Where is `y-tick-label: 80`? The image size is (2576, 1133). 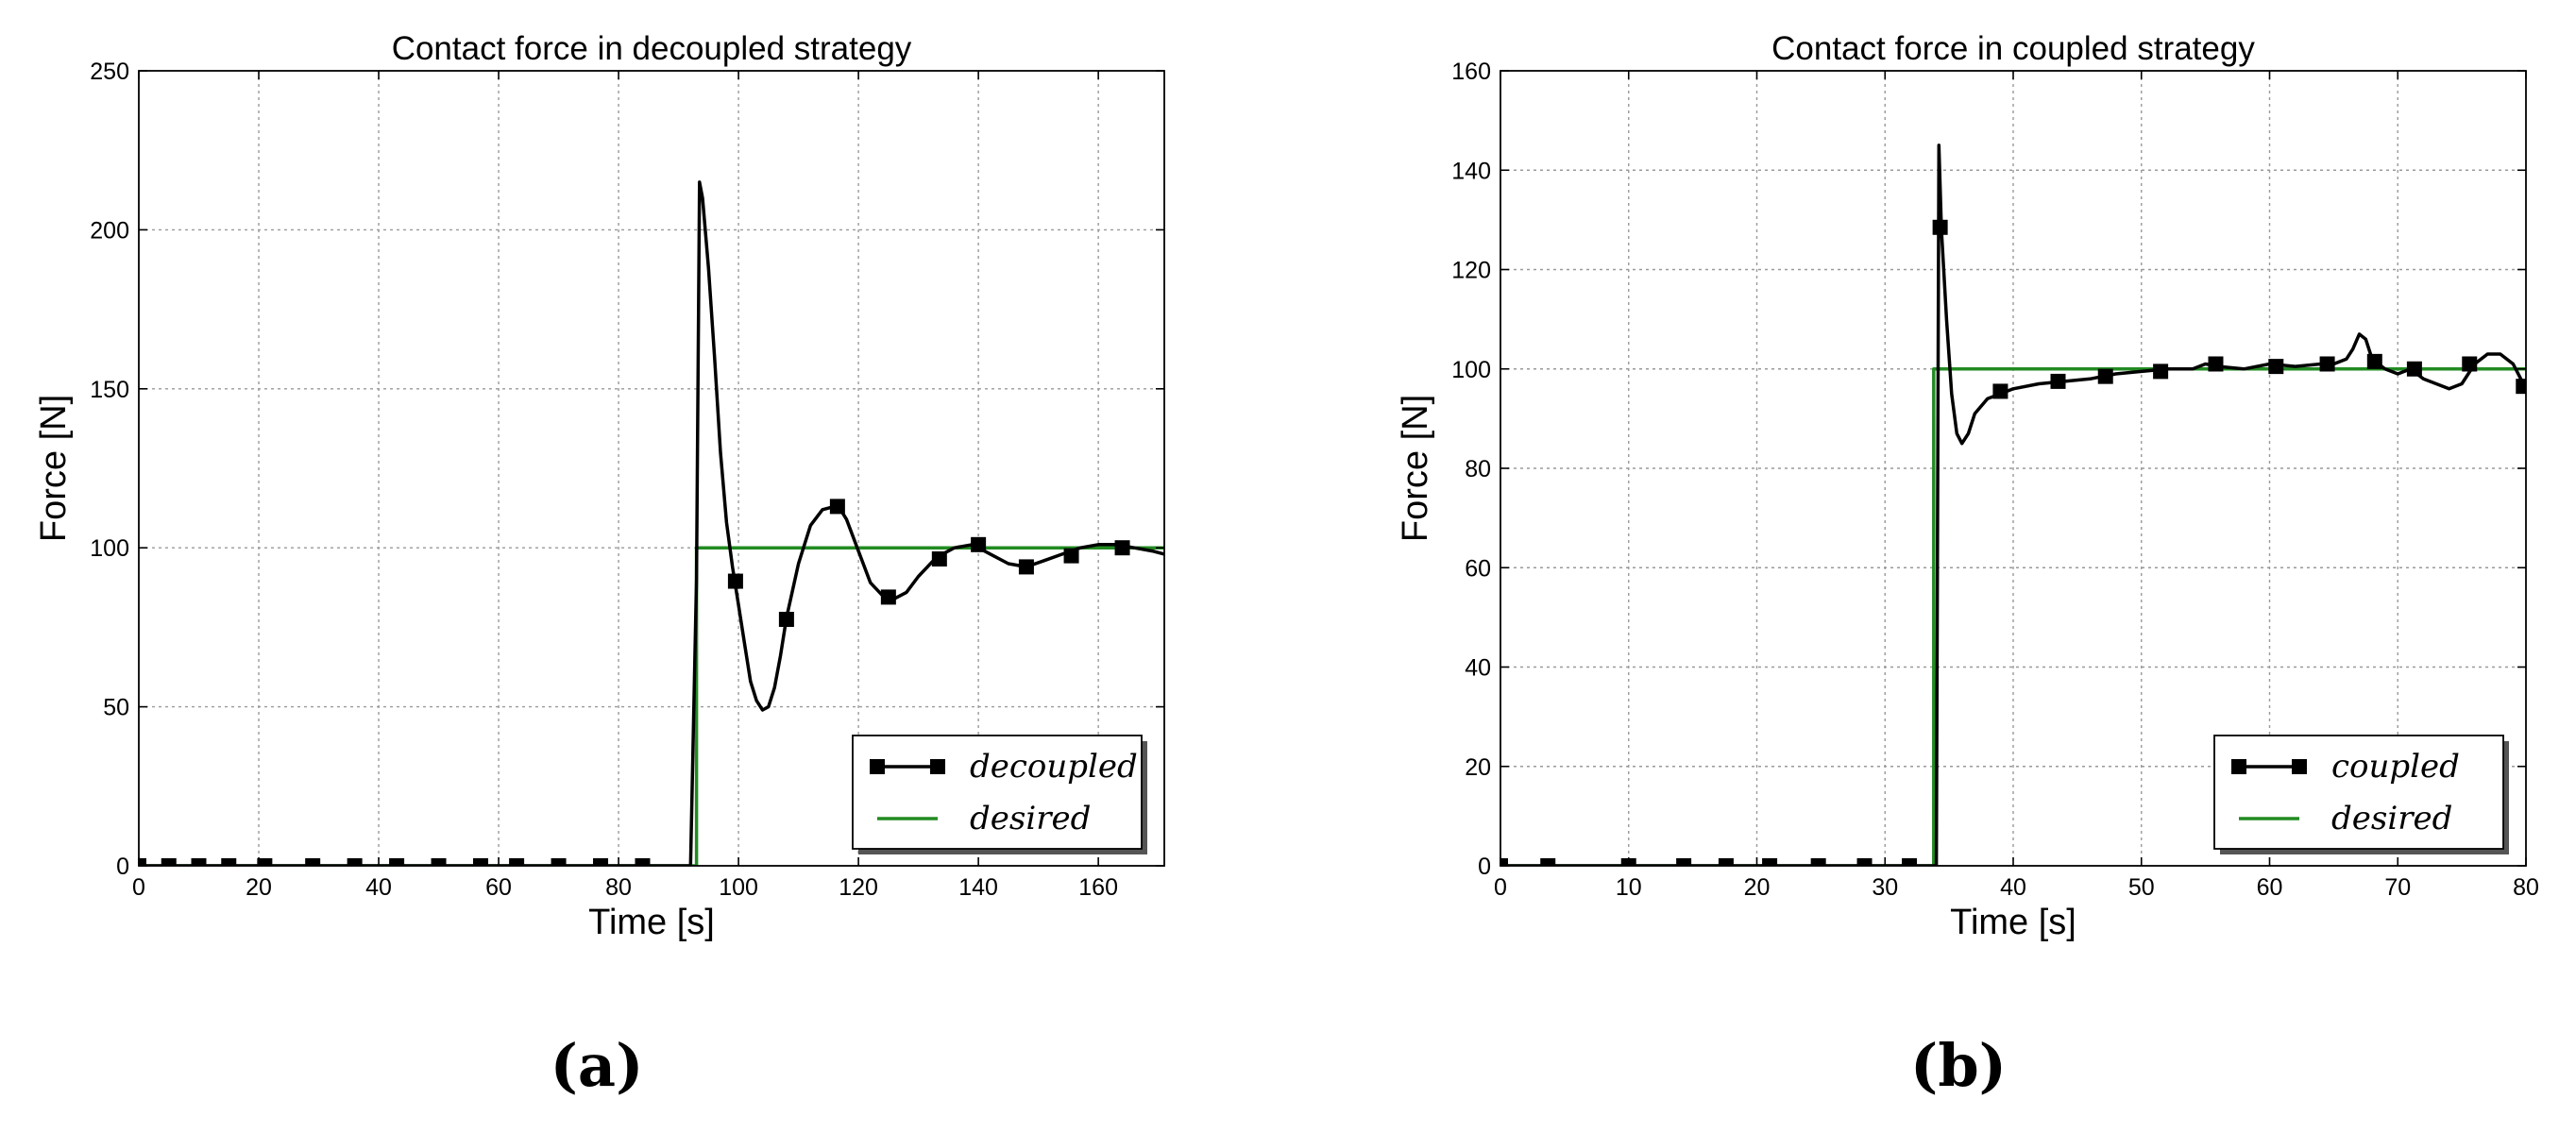
y-tick-label: 80 is located at coordinates (1478, 469).